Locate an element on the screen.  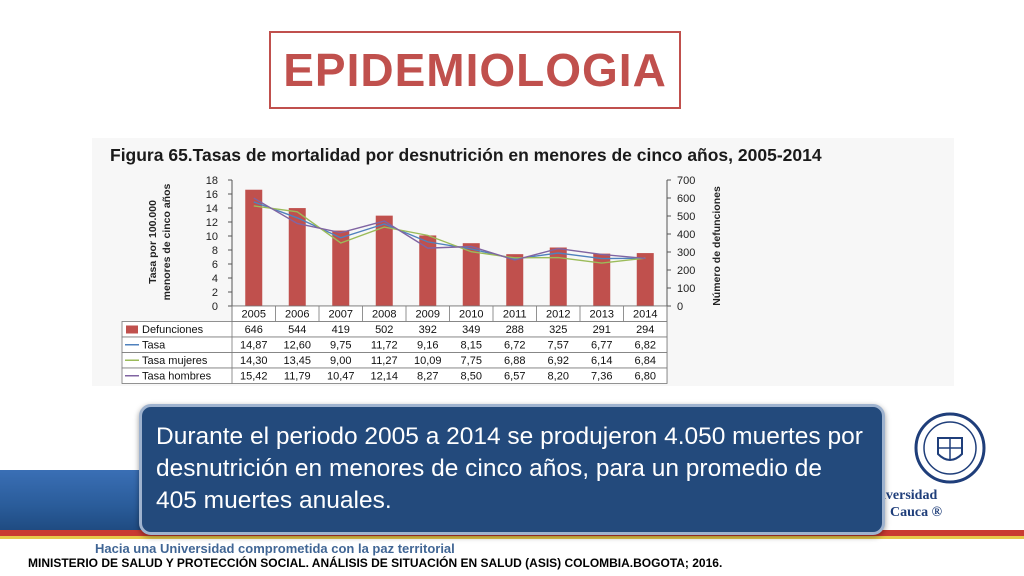
table-cell-value: 6,88 is located at coordinates (514, 361).